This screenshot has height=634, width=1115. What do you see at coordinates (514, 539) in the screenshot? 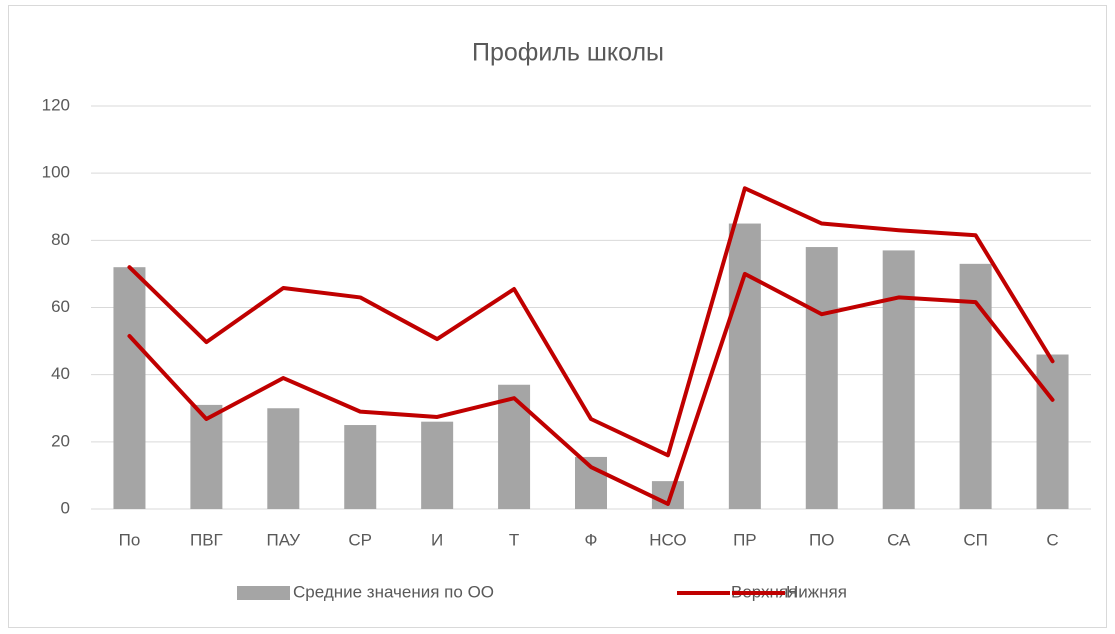
I see `x-tick-label: Т` at bounding box center [514, 539].